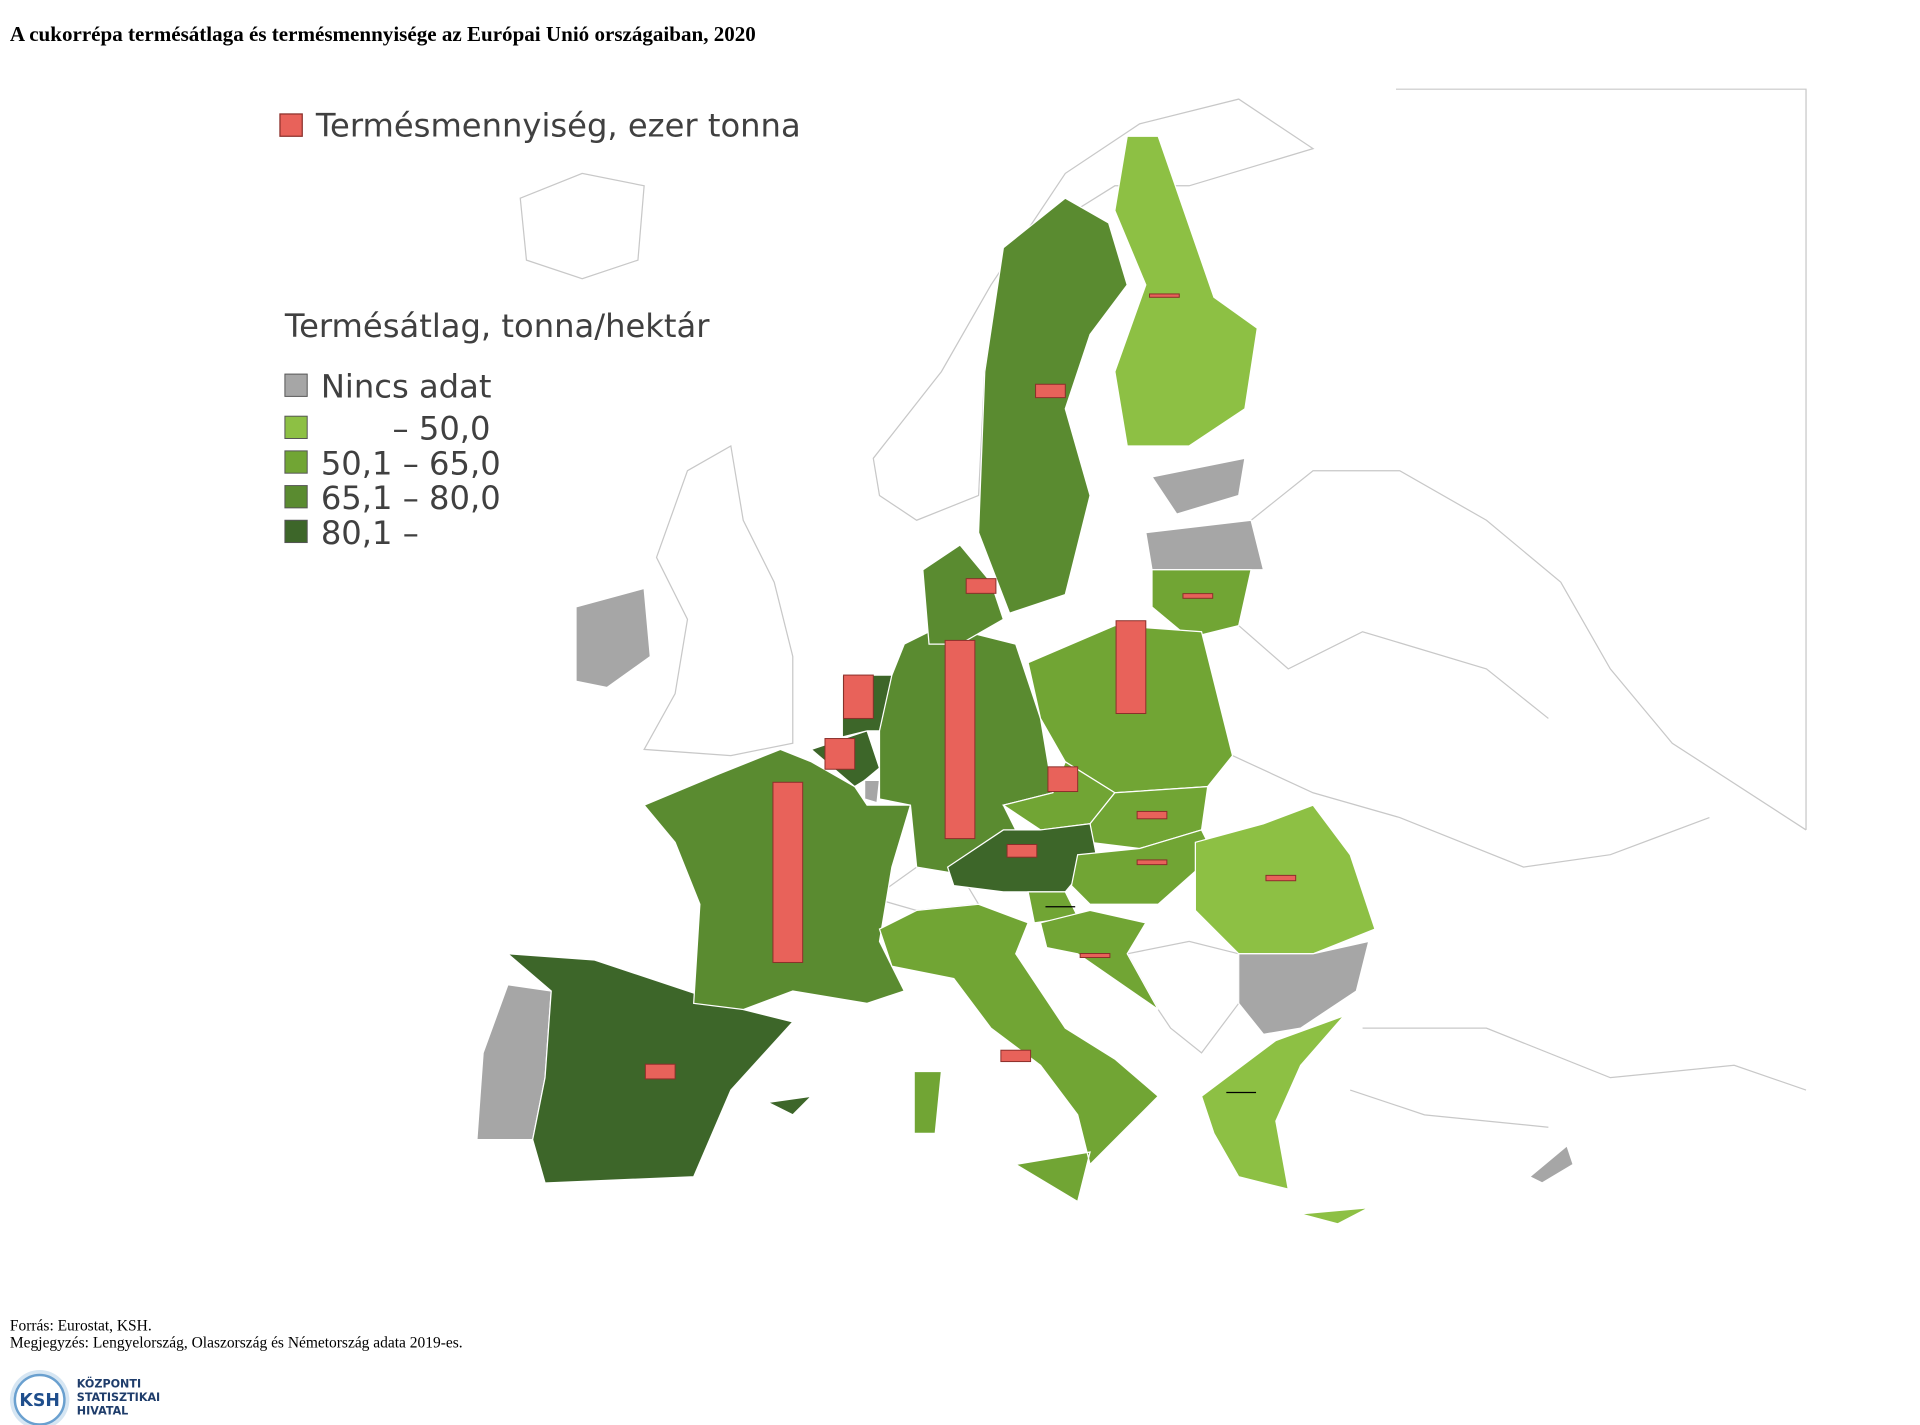 Image resolution: width=1920 pixels, height=1425 pixels. I want to click on legend-label: Nincs adat, so click(406, 387).